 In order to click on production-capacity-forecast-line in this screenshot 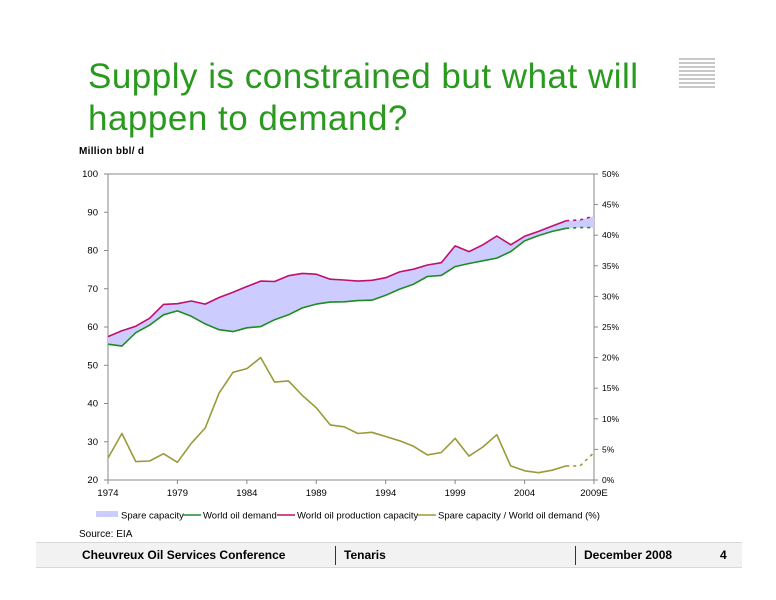, I will do `click(580, 218)`.